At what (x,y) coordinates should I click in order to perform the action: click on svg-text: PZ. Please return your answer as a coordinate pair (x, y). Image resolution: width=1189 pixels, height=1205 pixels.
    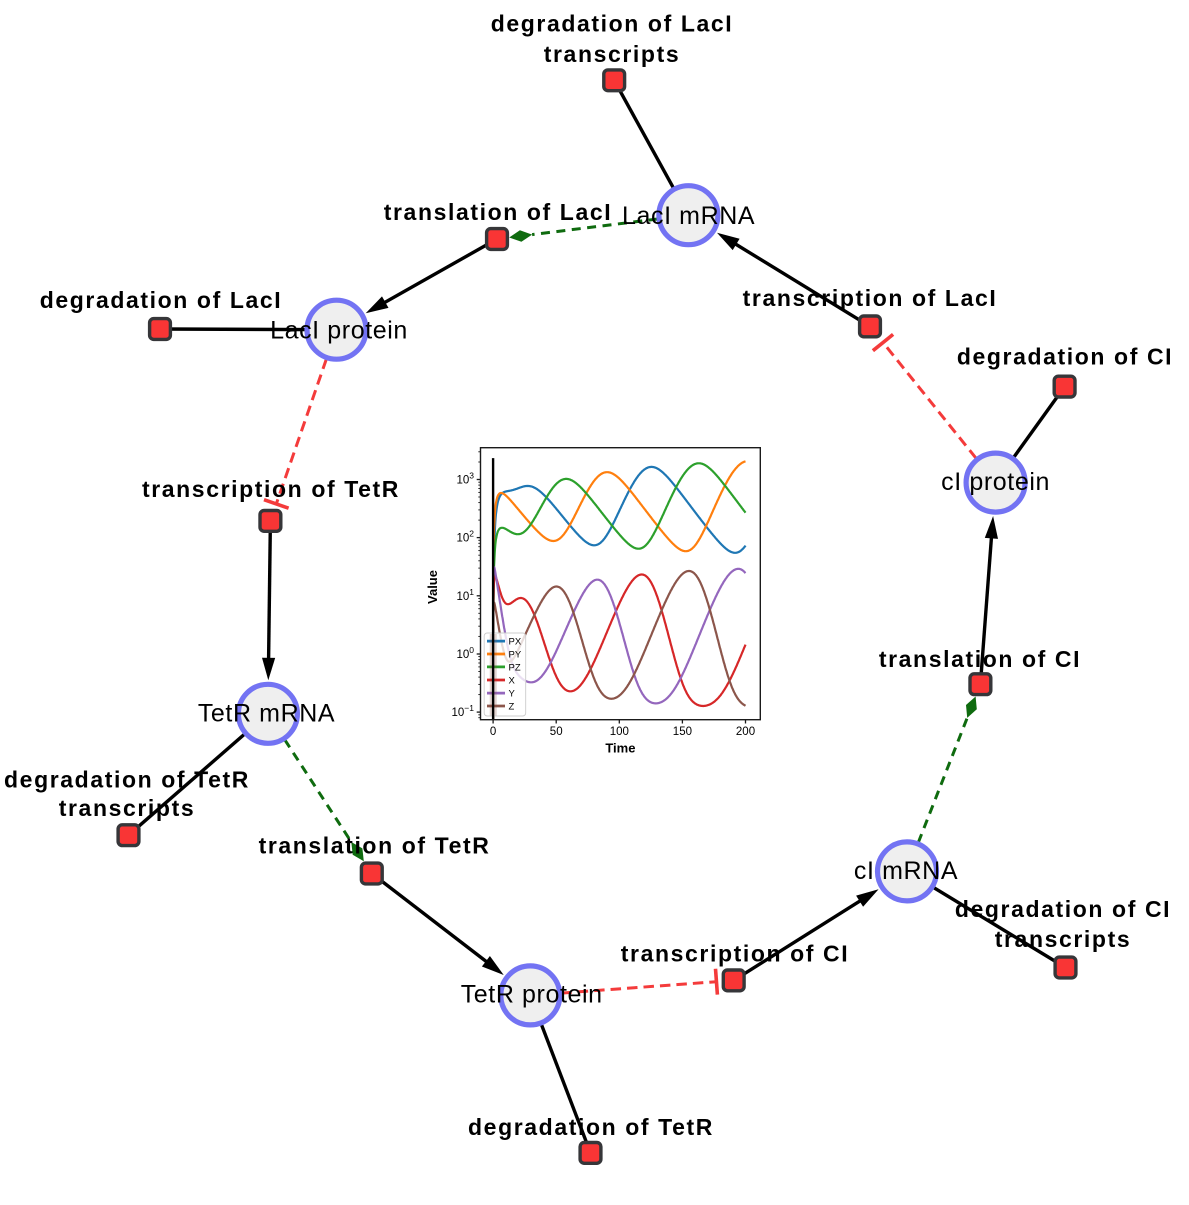
    Looking at the image, I should click on (515, 667).